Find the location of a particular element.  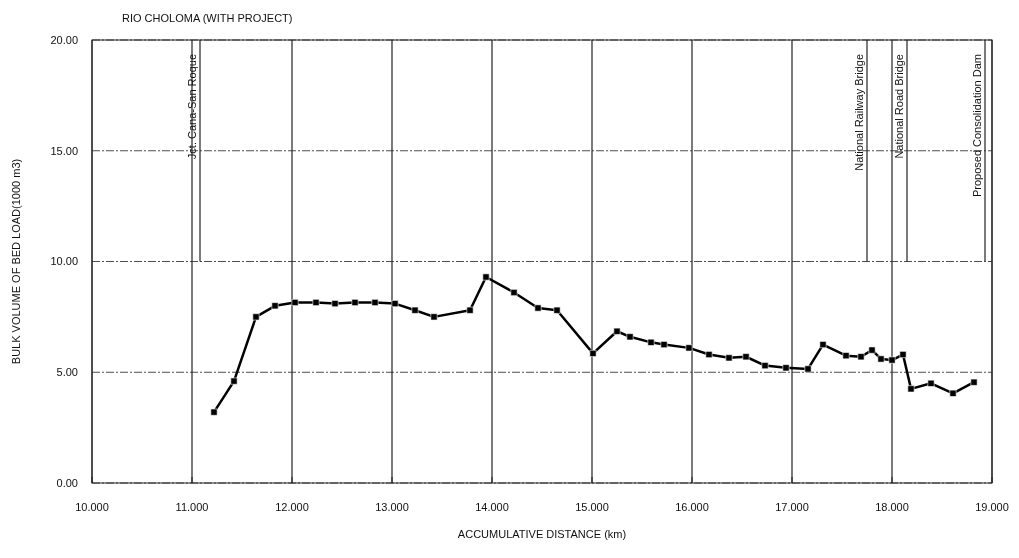

x-tick-label: 14.000 is located at coordinates (492, 507).